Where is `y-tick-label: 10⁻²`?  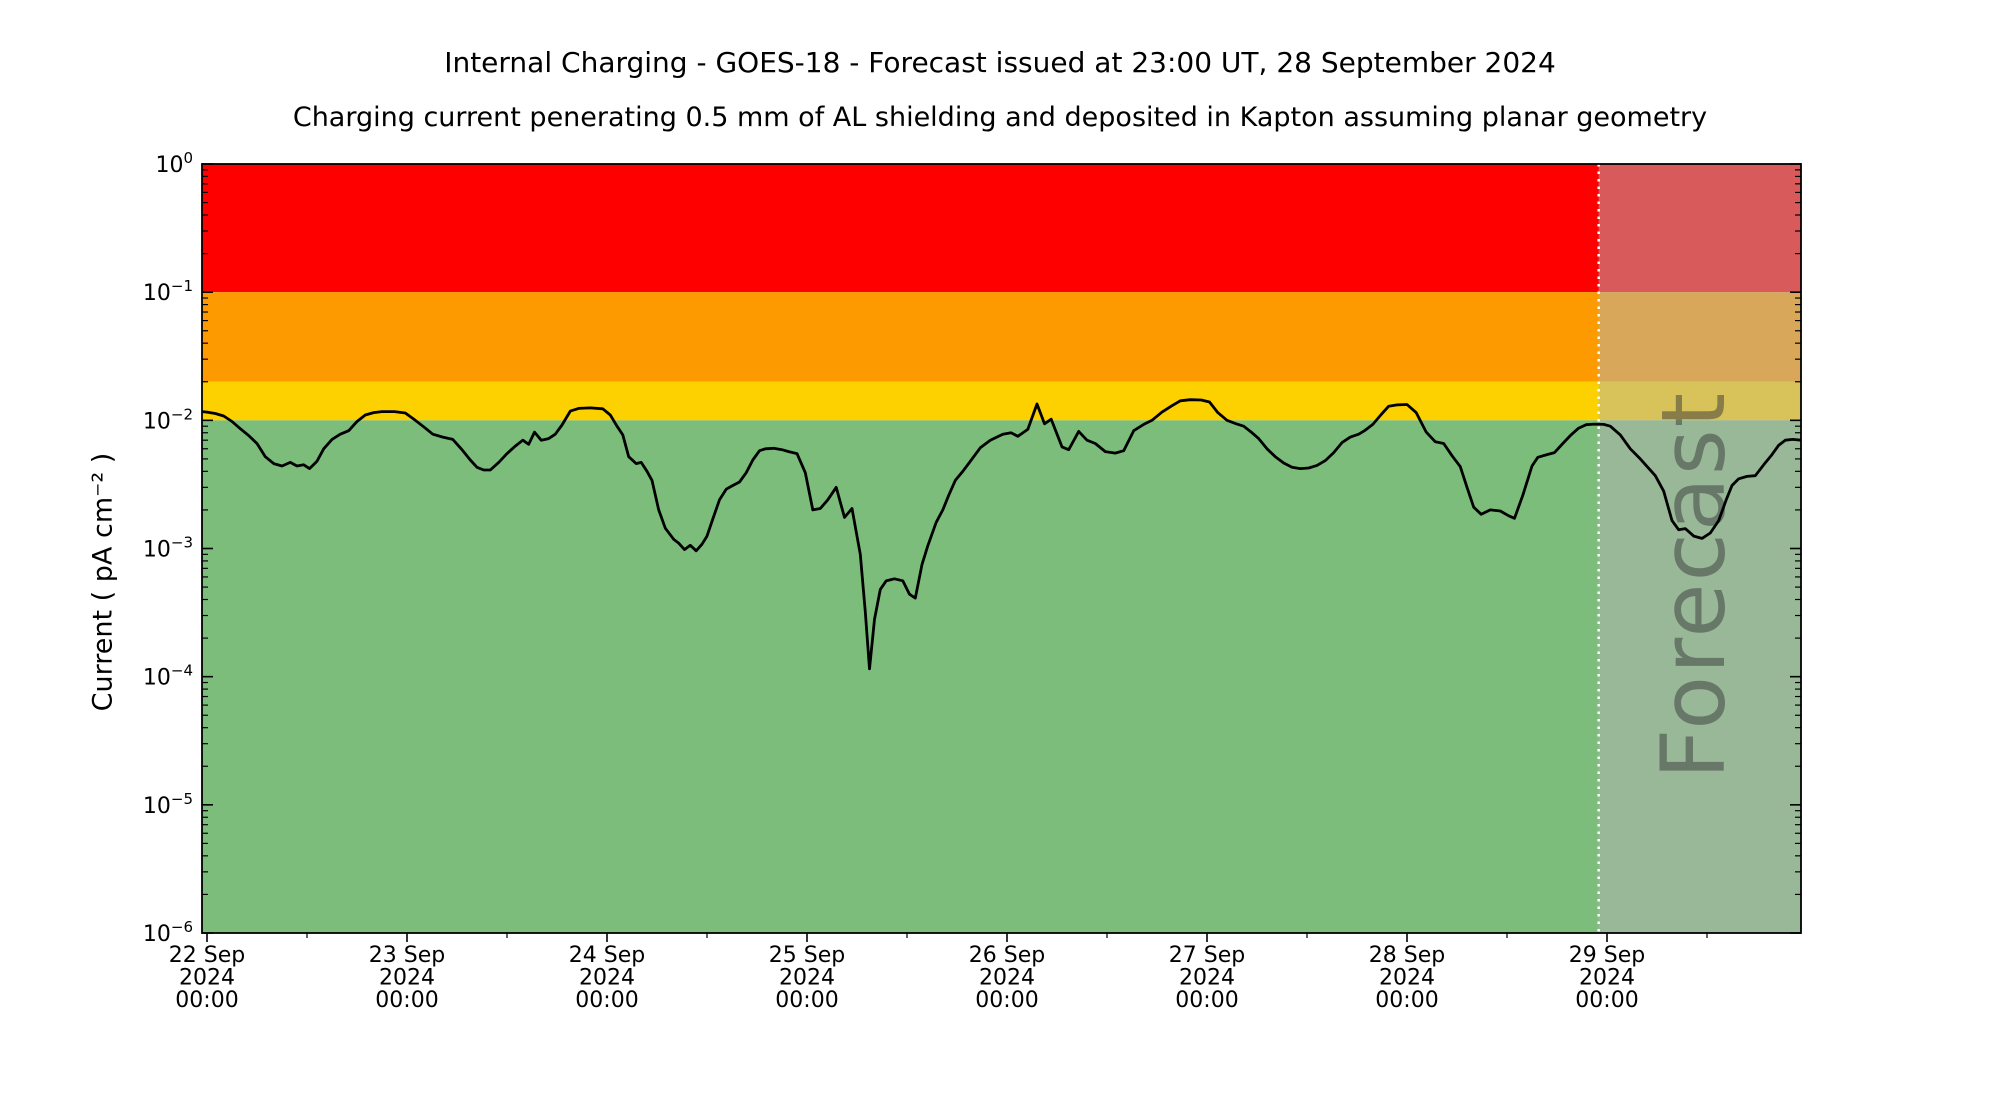 y-tick-label: 10⁻² is located at coordinates (168, 419).